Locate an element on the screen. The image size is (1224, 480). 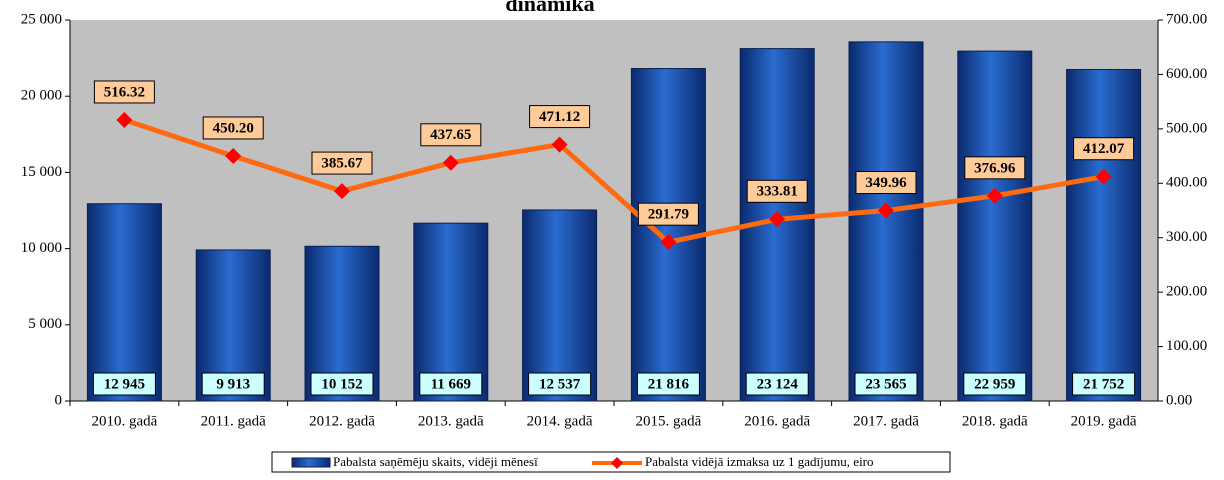
line-value-label: 333.81 is located at coordinates (777, 192).